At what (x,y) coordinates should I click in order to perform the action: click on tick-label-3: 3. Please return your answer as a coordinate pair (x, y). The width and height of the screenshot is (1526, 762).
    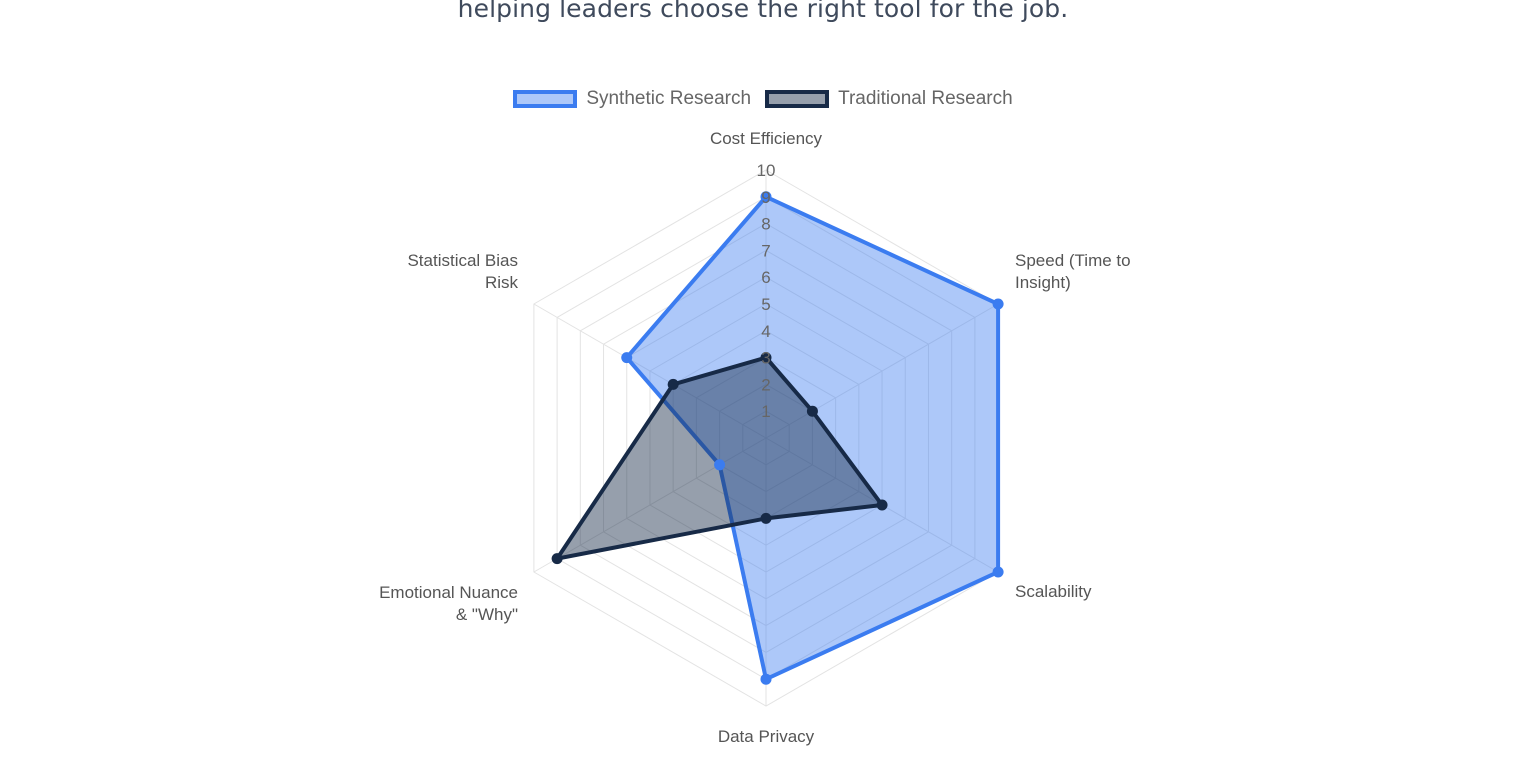
    Looking at the image, I should click on (765, 358).